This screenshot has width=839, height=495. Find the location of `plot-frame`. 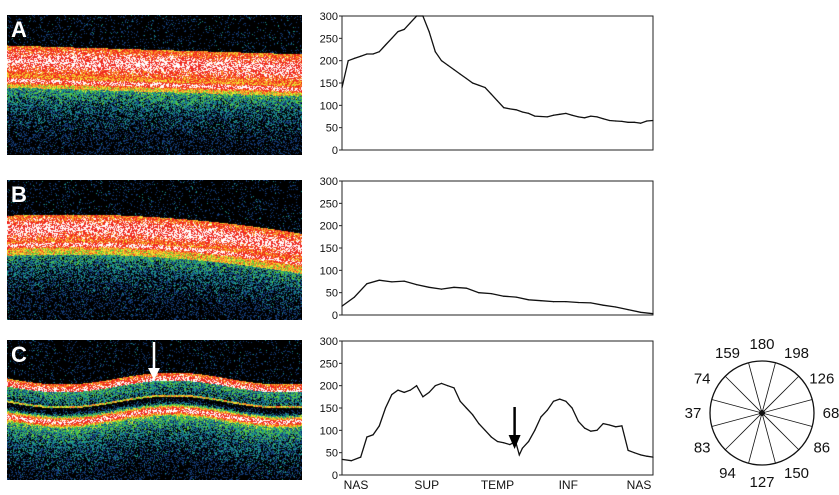

plot-frame is located at coordinates (497, 83).